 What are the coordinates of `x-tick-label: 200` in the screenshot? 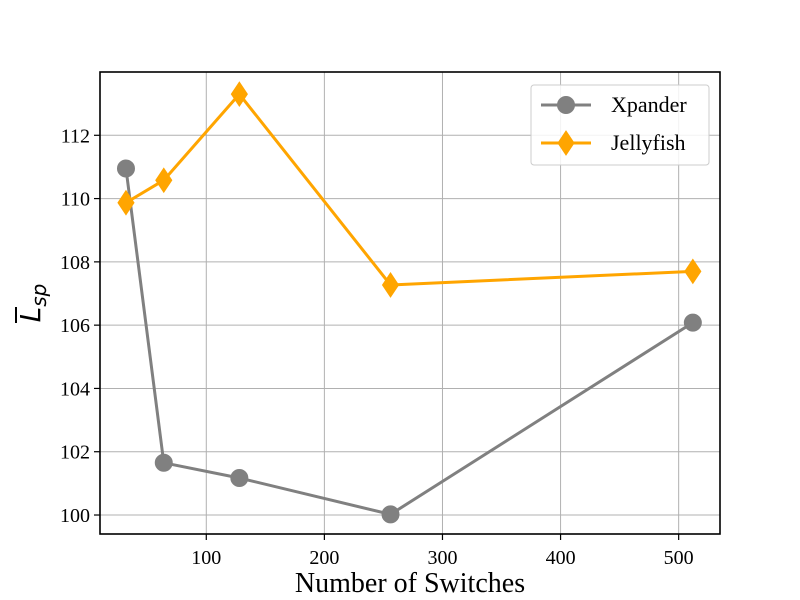 It's located at (324, 558).